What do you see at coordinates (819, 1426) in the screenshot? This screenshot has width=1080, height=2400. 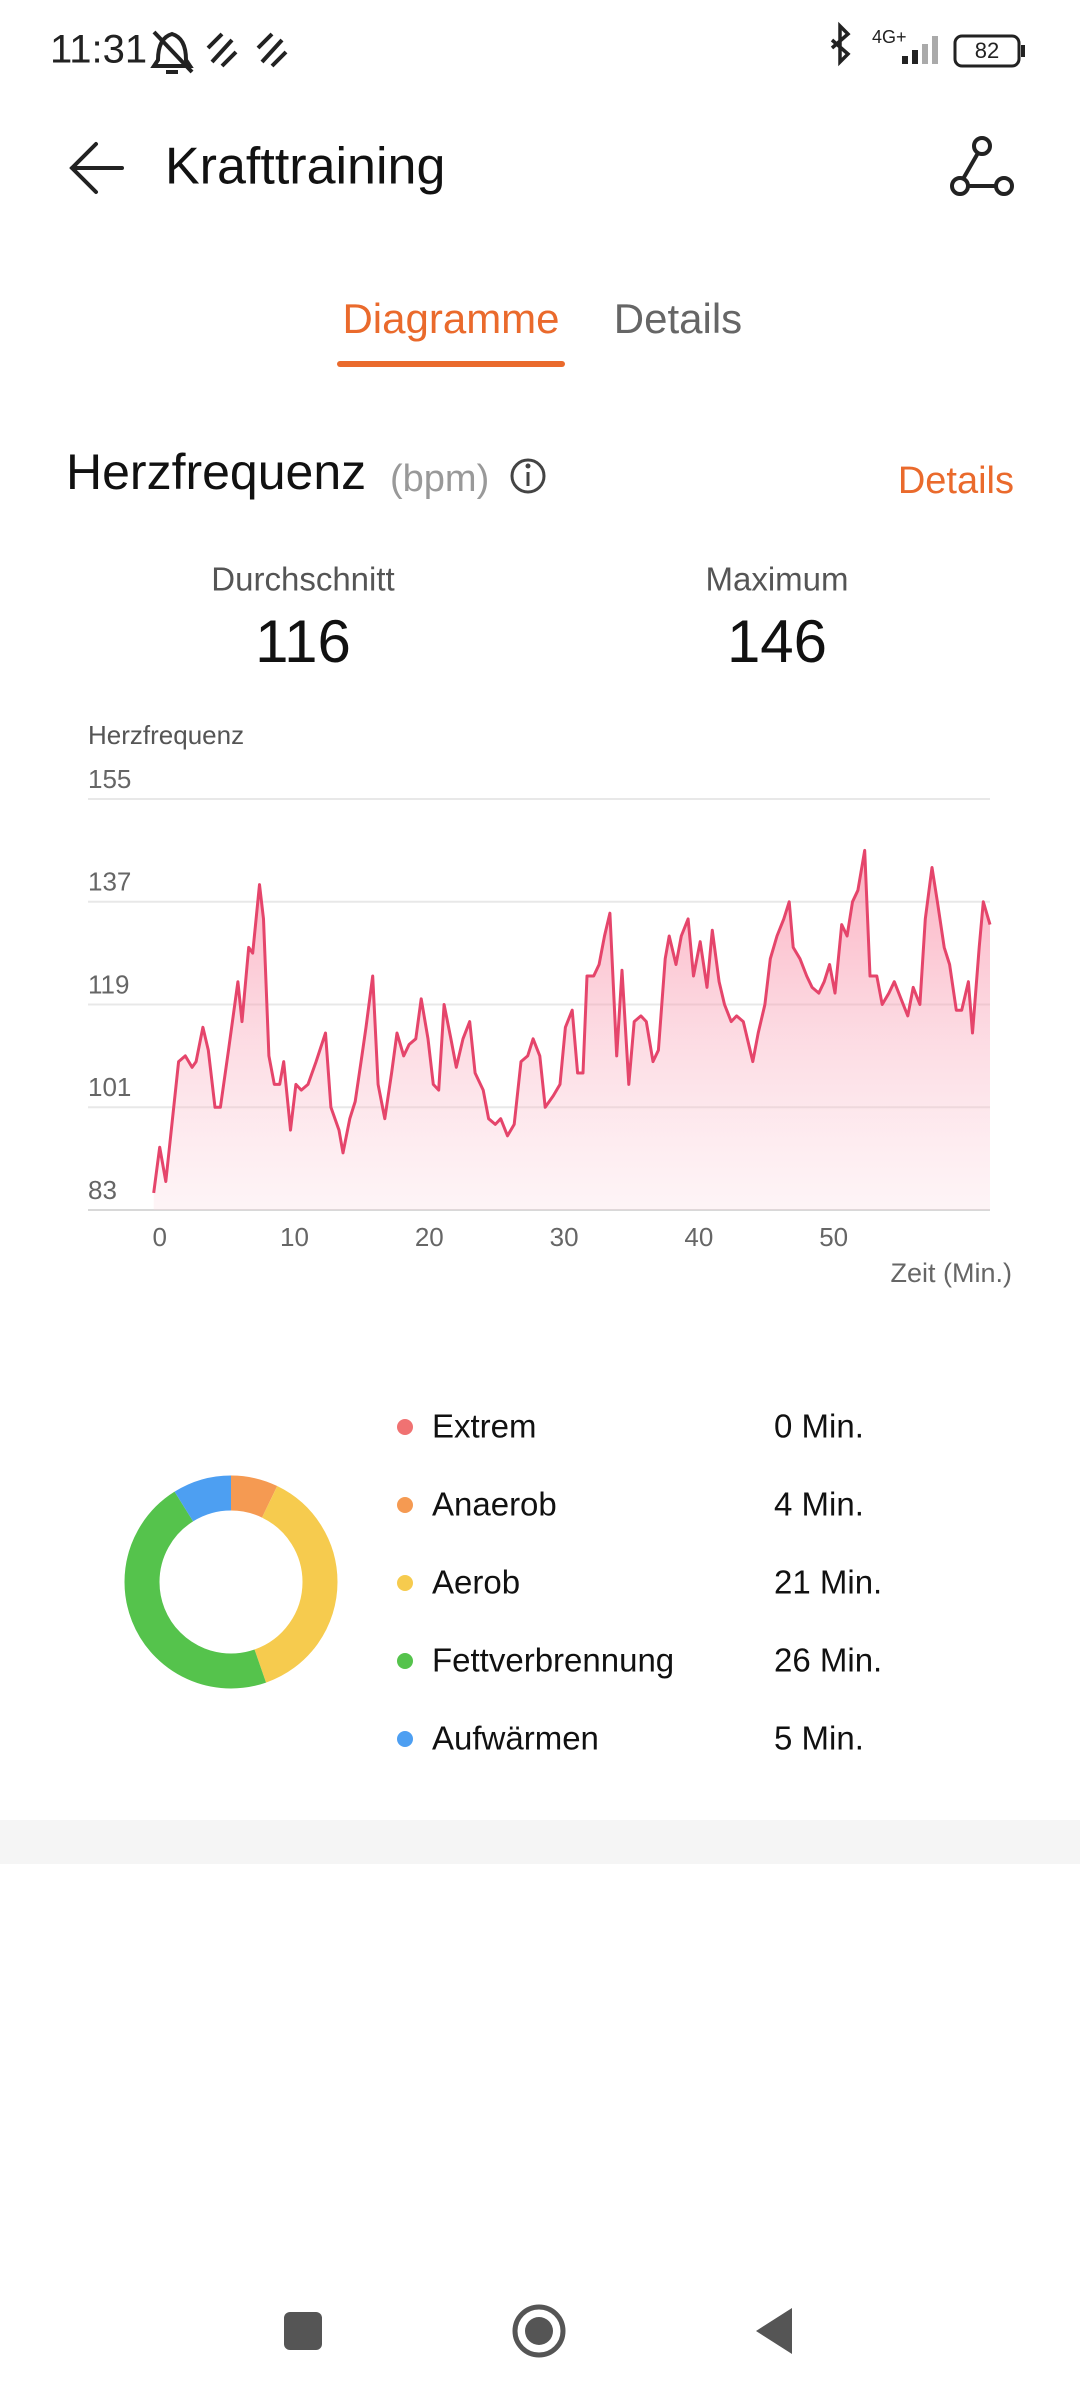 I see `legend-value: 0 Min.` at bounding box center [819, 1426].